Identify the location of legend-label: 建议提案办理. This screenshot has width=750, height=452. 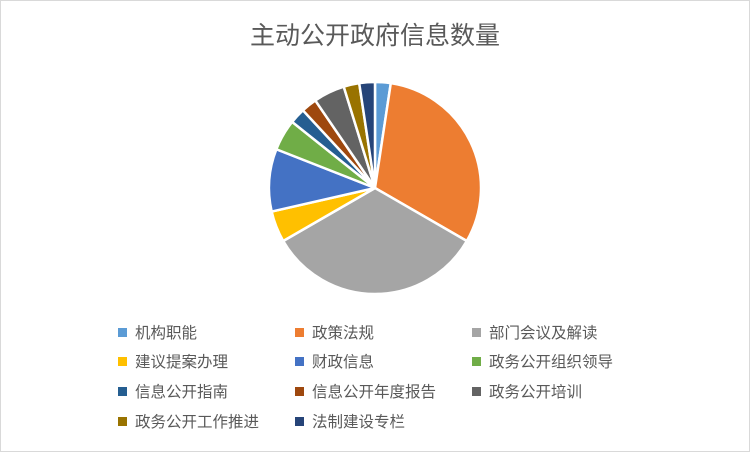
(182, 362).